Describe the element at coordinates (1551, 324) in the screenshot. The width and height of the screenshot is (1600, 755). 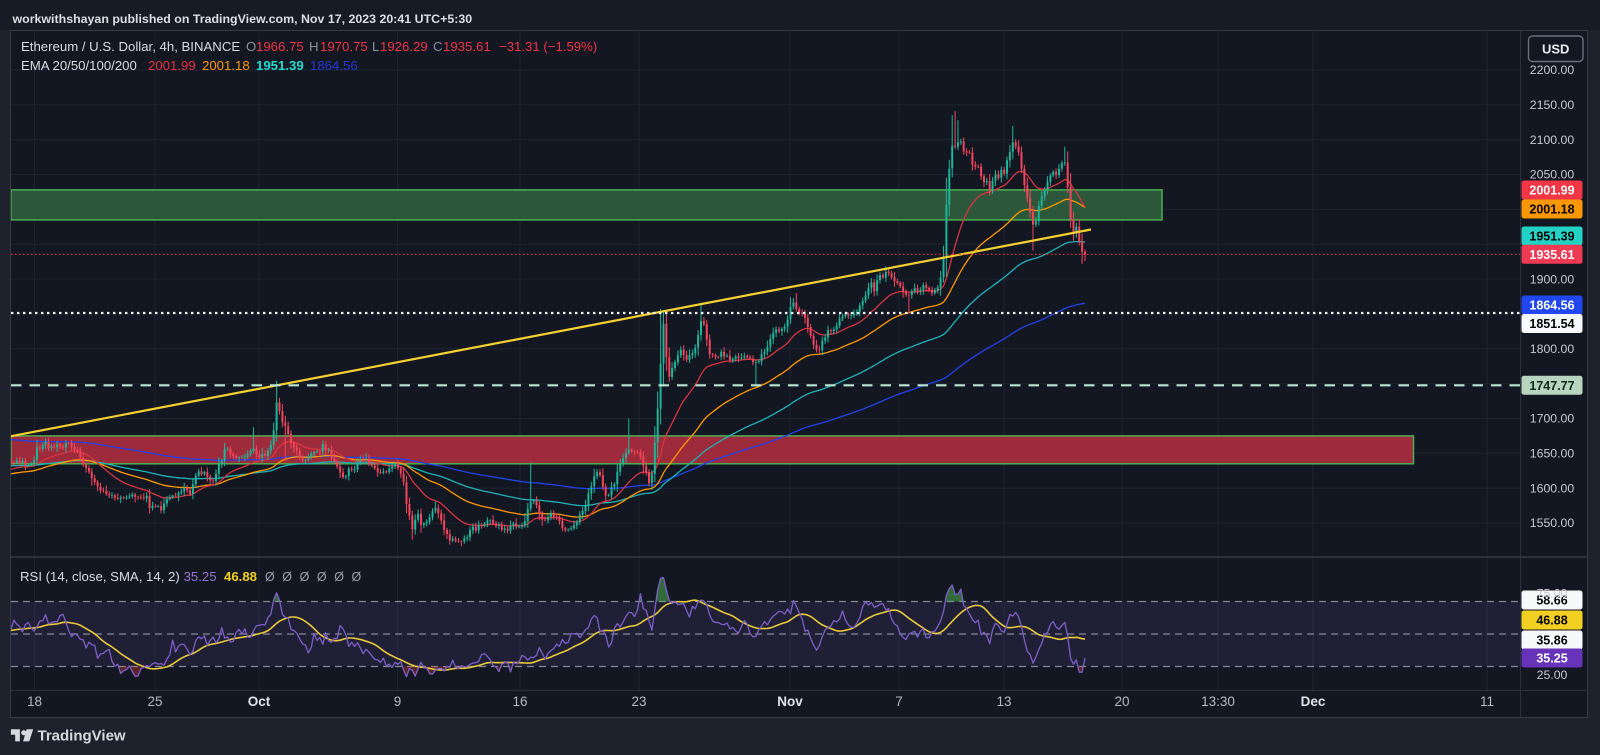
I see `svg-text: 1851.54` at that location.